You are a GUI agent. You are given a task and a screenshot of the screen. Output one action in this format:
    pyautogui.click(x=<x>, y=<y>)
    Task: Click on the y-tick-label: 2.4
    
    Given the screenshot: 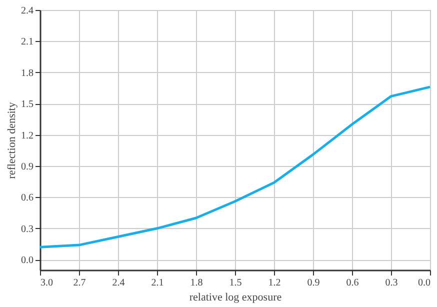 What is the action you would take?
    pyautogui.click(x=27, y=11)
    